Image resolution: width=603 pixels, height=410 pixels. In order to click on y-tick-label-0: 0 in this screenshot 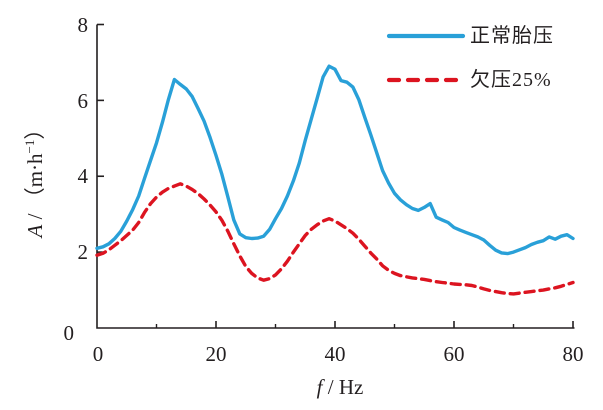, I will do `click(69, 333)`.